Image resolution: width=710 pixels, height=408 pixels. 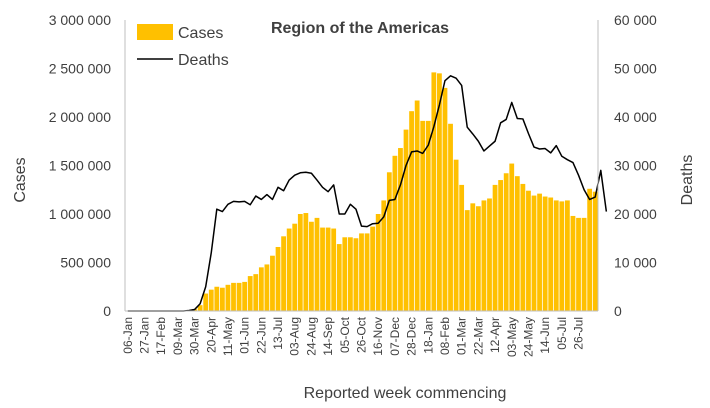 What do you see at coordinates (195, 336) in the screenshot?
I see `x-axis-tick-label: 30-Mar` at bounding box center [195, 336].